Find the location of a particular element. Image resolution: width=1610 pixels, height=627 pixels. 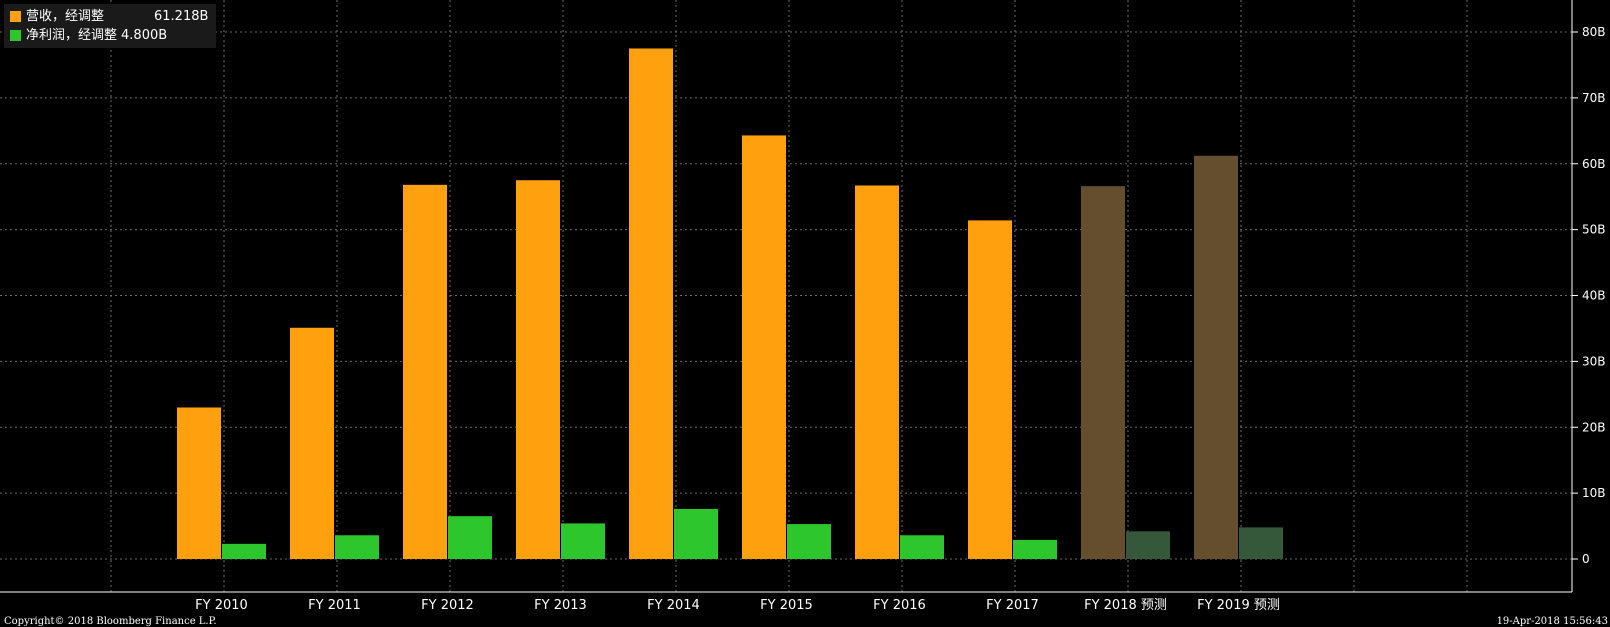

x-tick-label: FY 2010 is located at coordinates (221, 605).